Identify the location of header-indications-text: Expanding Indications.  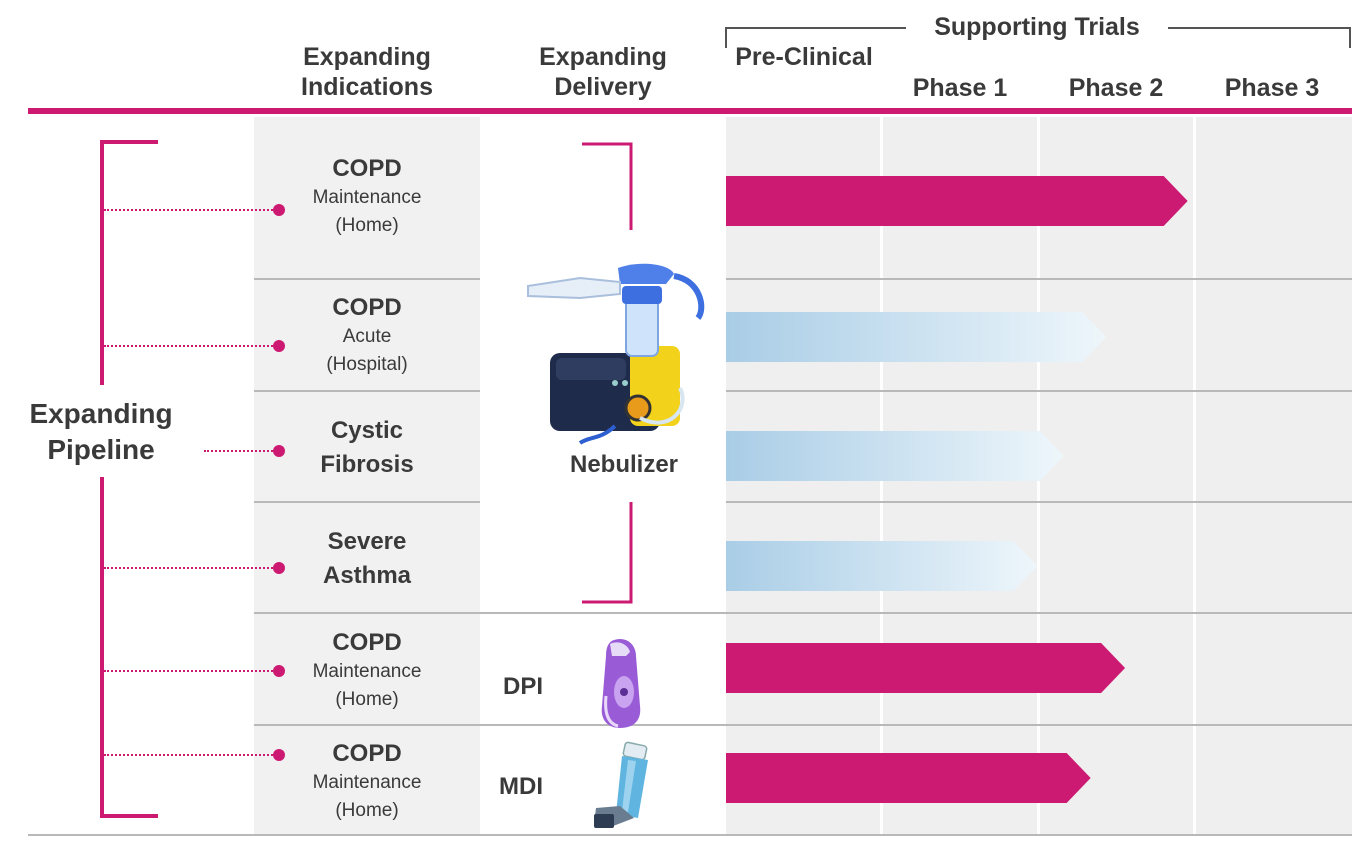
(367, 72).